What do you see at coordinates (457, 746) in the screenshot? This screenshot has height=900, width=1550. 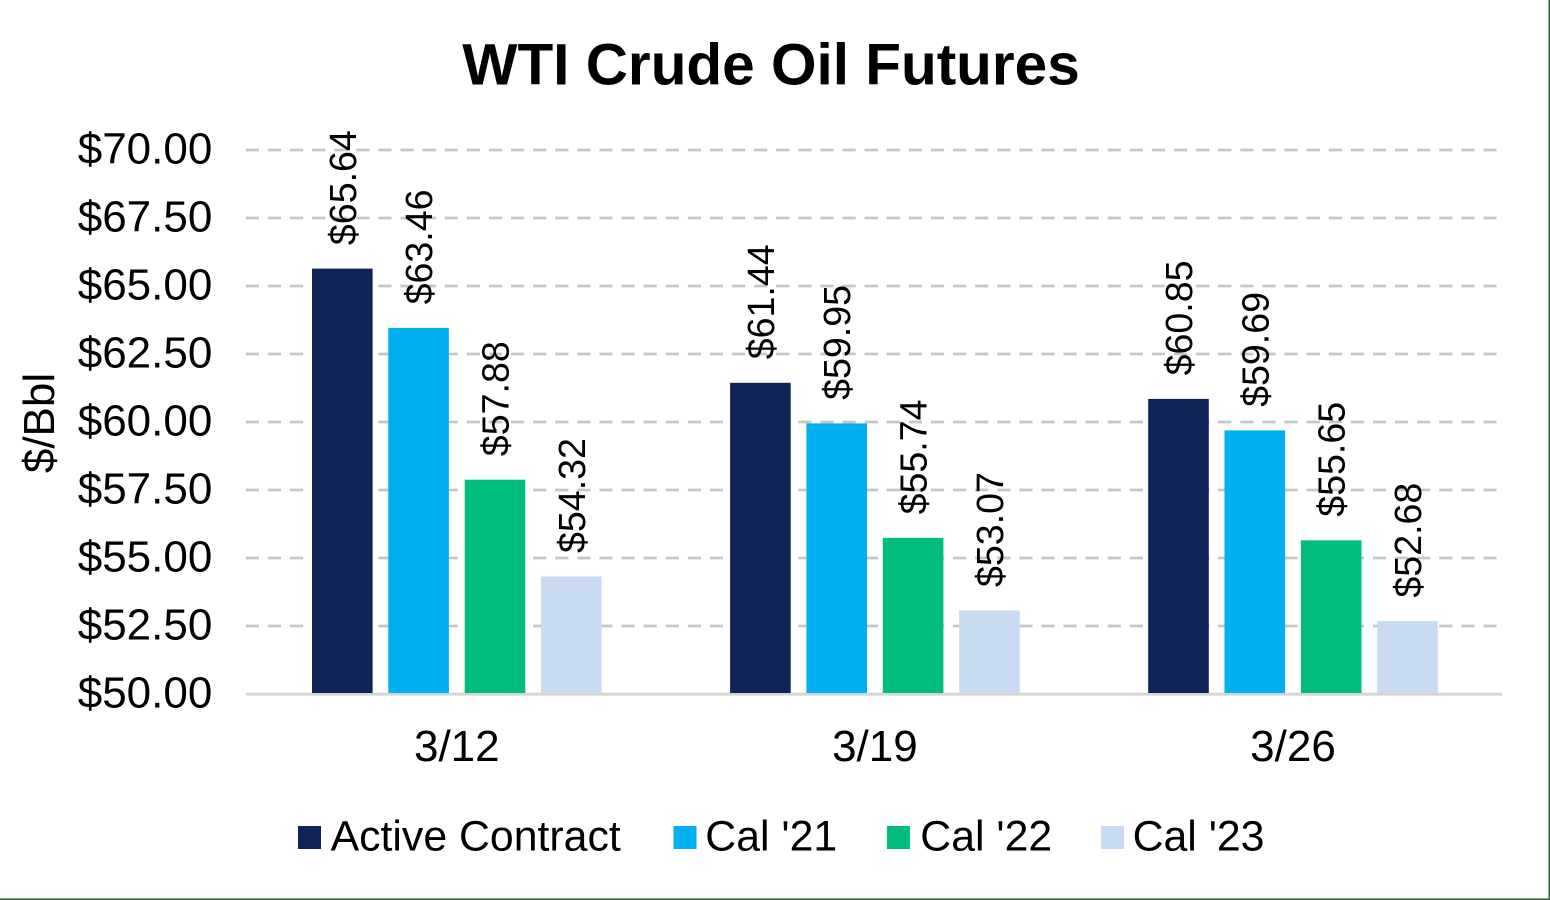 I see `svg-text: 3/12` at bounding box center [457, 746].